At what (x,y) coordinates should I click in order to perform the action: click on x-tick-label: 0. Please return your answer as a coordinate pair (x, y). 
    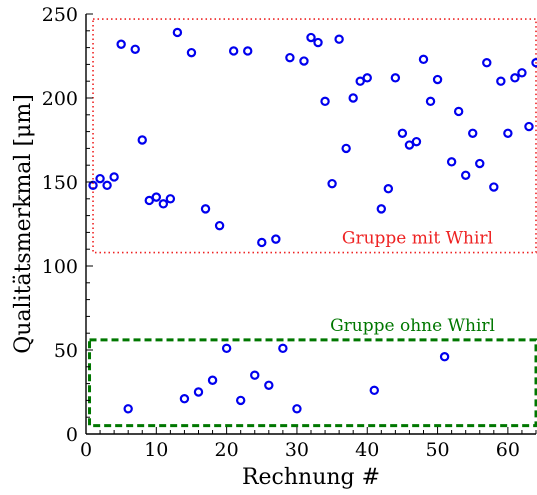
    Looking at the image, I should click on (86, 450).